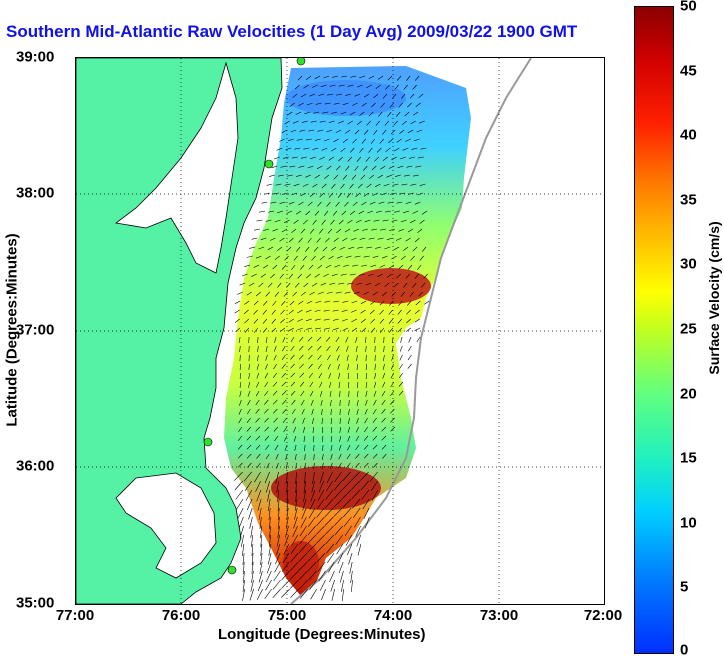 The width and height of the screenshot is (724, 659). Describe the element at coordinates (688, 523) in the screenshot. I see `colorbar-tick: 10` at that location.